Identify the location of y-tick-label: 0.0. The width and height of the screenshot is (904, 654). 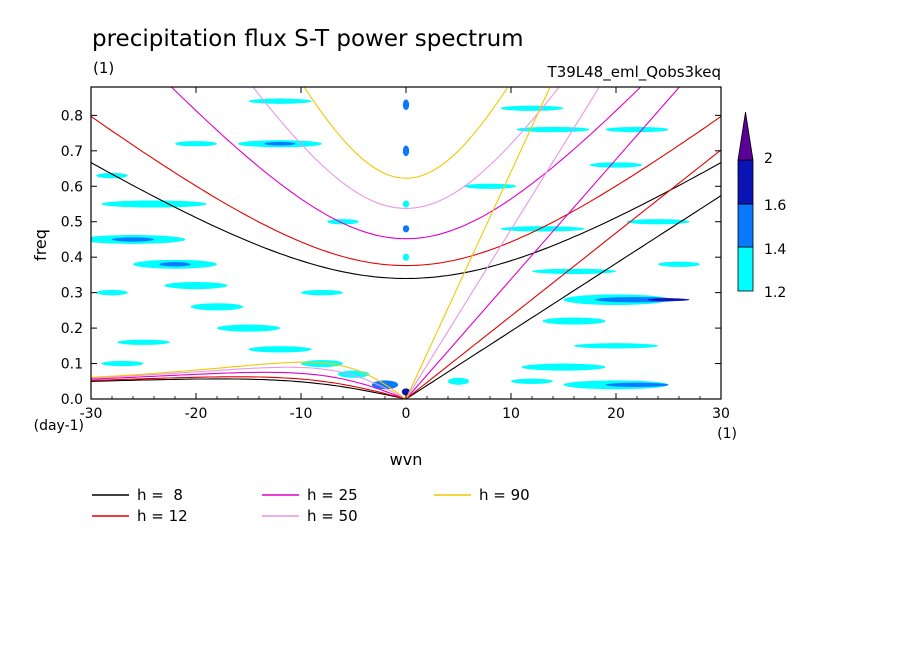
(72, 400).